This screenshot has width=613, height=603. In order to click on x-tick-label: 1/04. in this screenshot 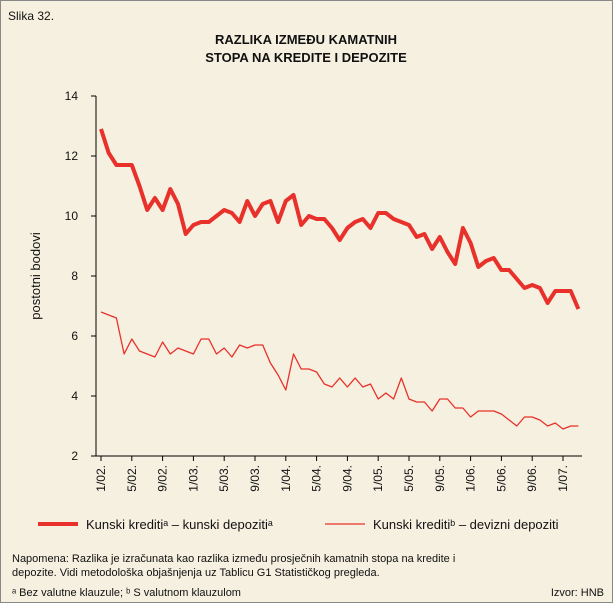, I will do `click(286, 478)`.